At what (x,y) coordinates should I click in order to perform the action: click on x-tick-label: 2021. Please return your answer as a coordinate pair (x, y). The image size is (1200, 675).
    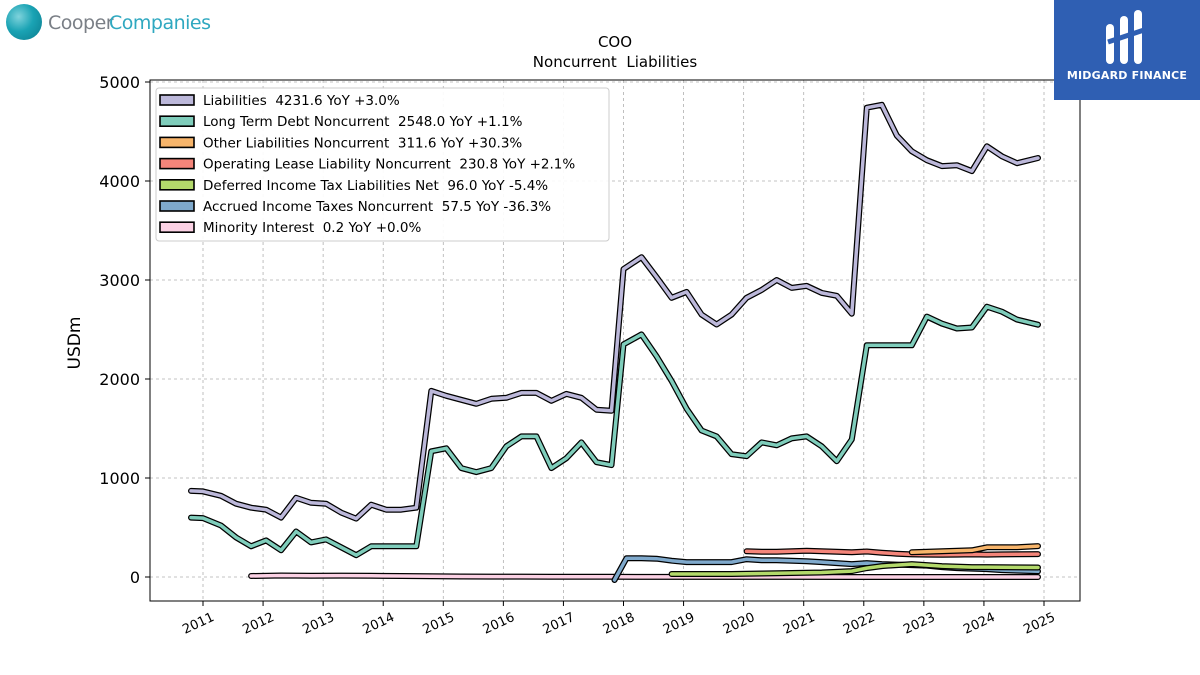
    Looking at the image, I should click on (799, 624).